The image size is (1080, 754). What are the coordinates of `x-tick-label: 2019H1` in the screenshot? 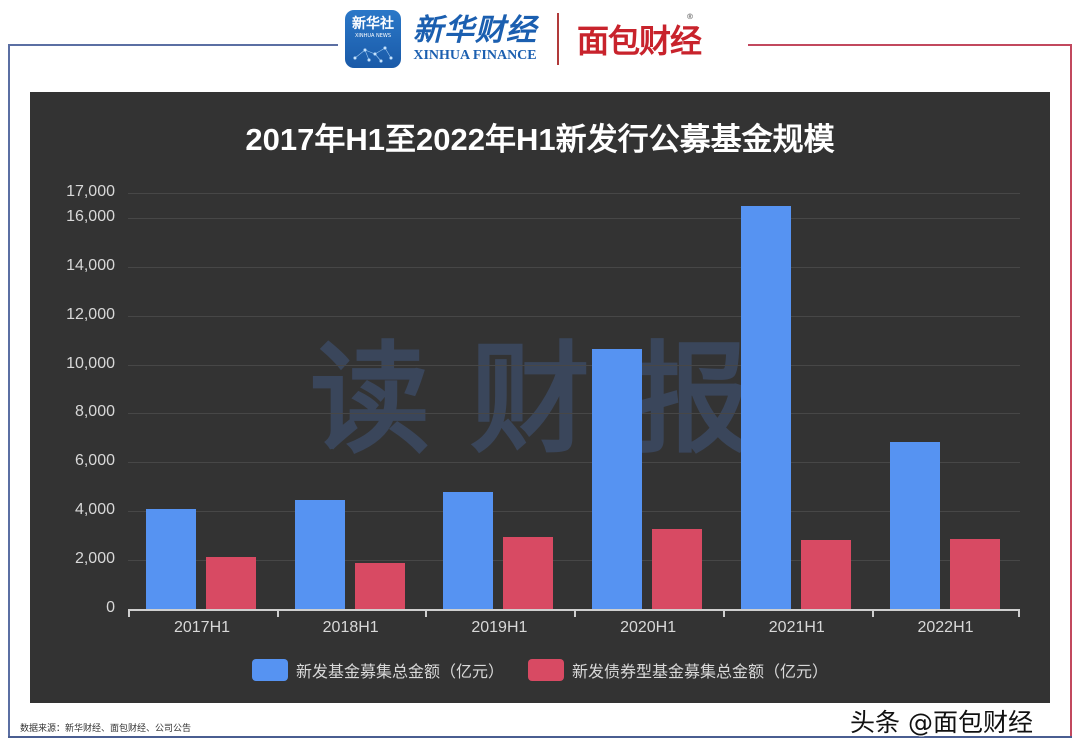 It's located at (499, 627).